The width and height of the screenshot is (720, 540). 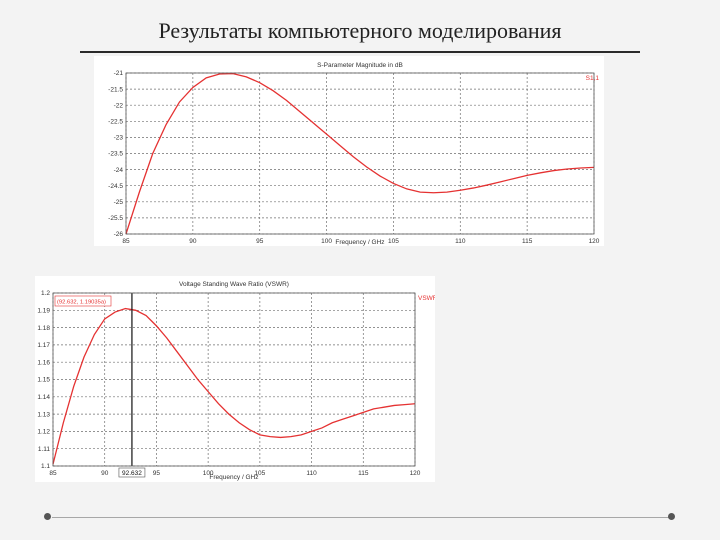 What do you see at coordinates (45, 466) in the screenshot?
I see `y-tick-label: 1.1` at bounding box center [45, 466].